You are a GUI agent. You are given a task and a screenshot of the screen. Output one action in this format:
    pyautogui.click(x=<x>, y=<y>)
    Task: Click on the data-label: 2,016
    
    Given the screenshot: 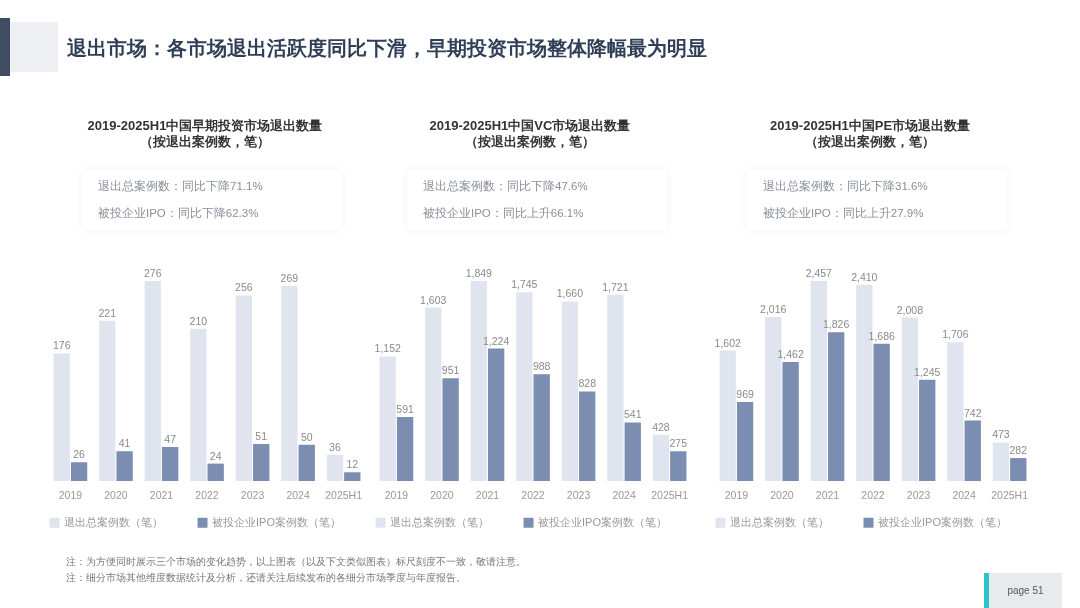 What is the action you would take?
    pyautogui.click(x=773, y=308)
    